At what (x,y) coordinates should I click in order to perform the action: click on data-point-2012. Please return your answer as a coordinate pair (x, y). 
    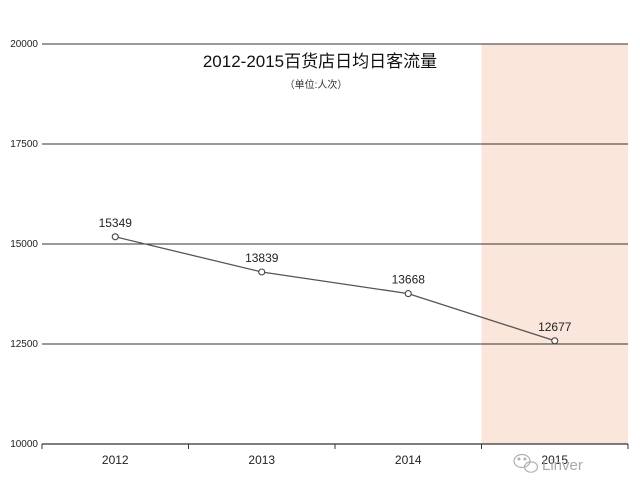
    Looking at the image, I should click on (115, 237).